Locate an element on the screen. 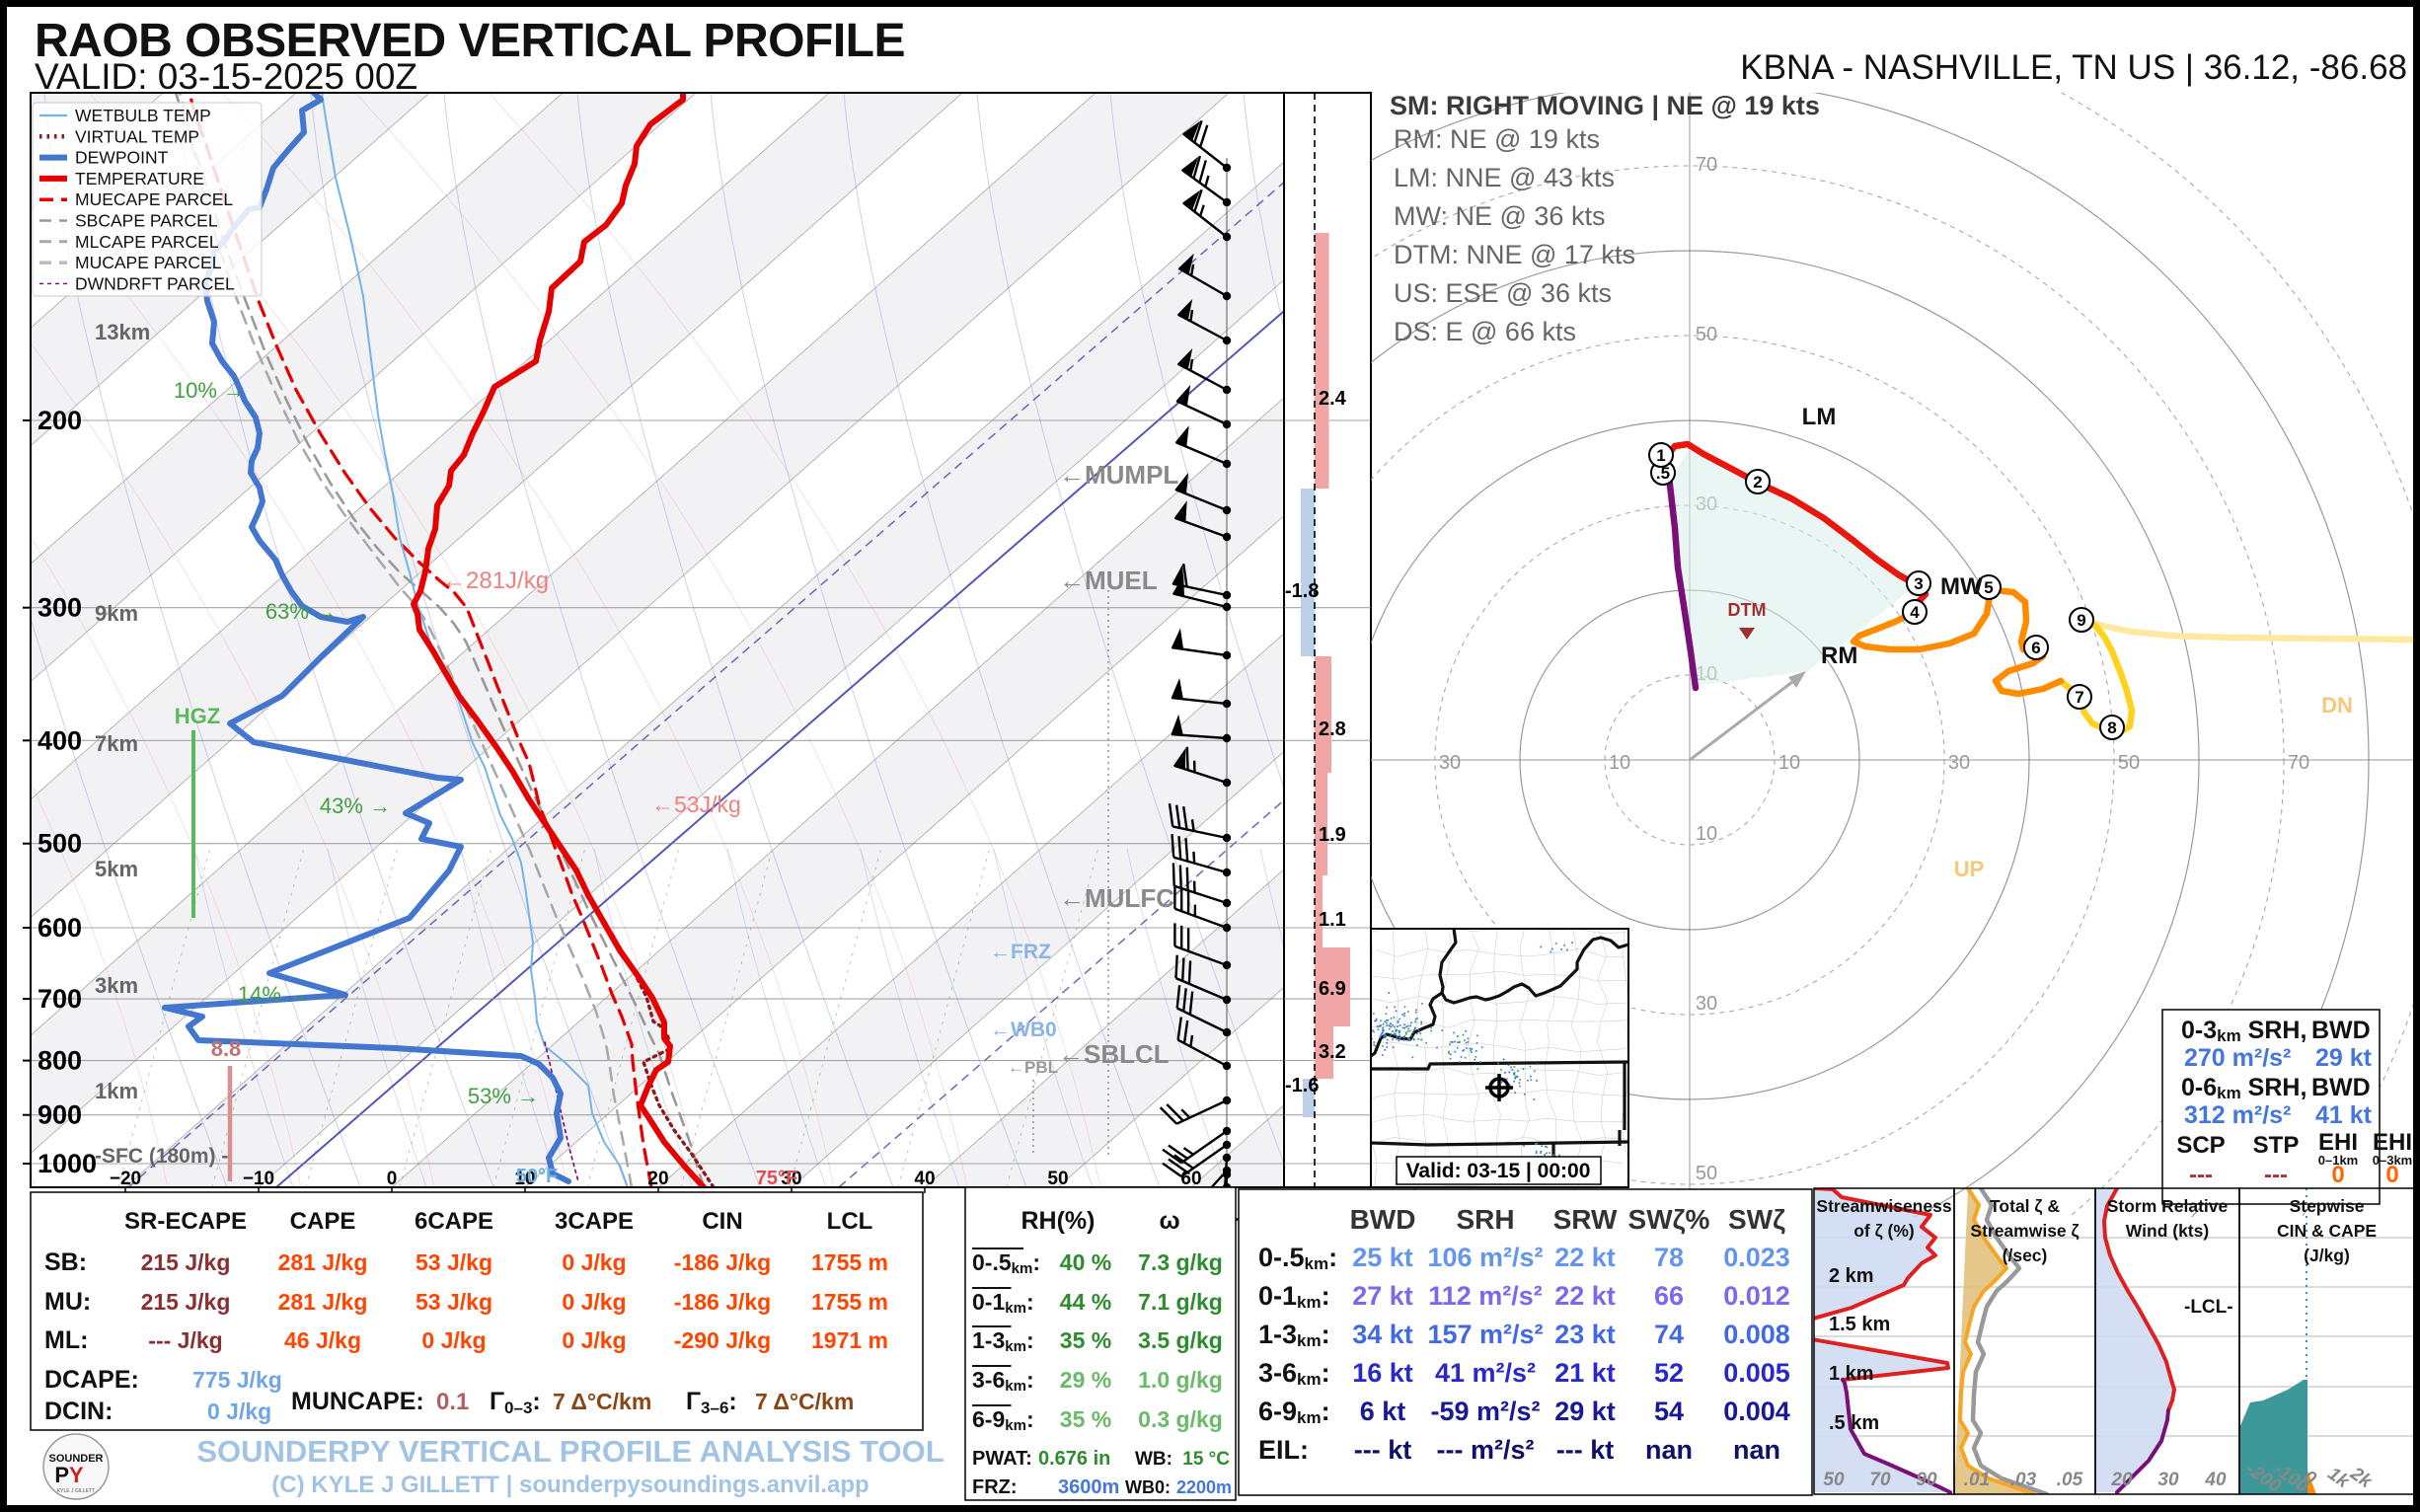 Image resolution: width=2420 pixels, height=1512 pixels. svg-text: 14% → is located at coordinates (273, 995).